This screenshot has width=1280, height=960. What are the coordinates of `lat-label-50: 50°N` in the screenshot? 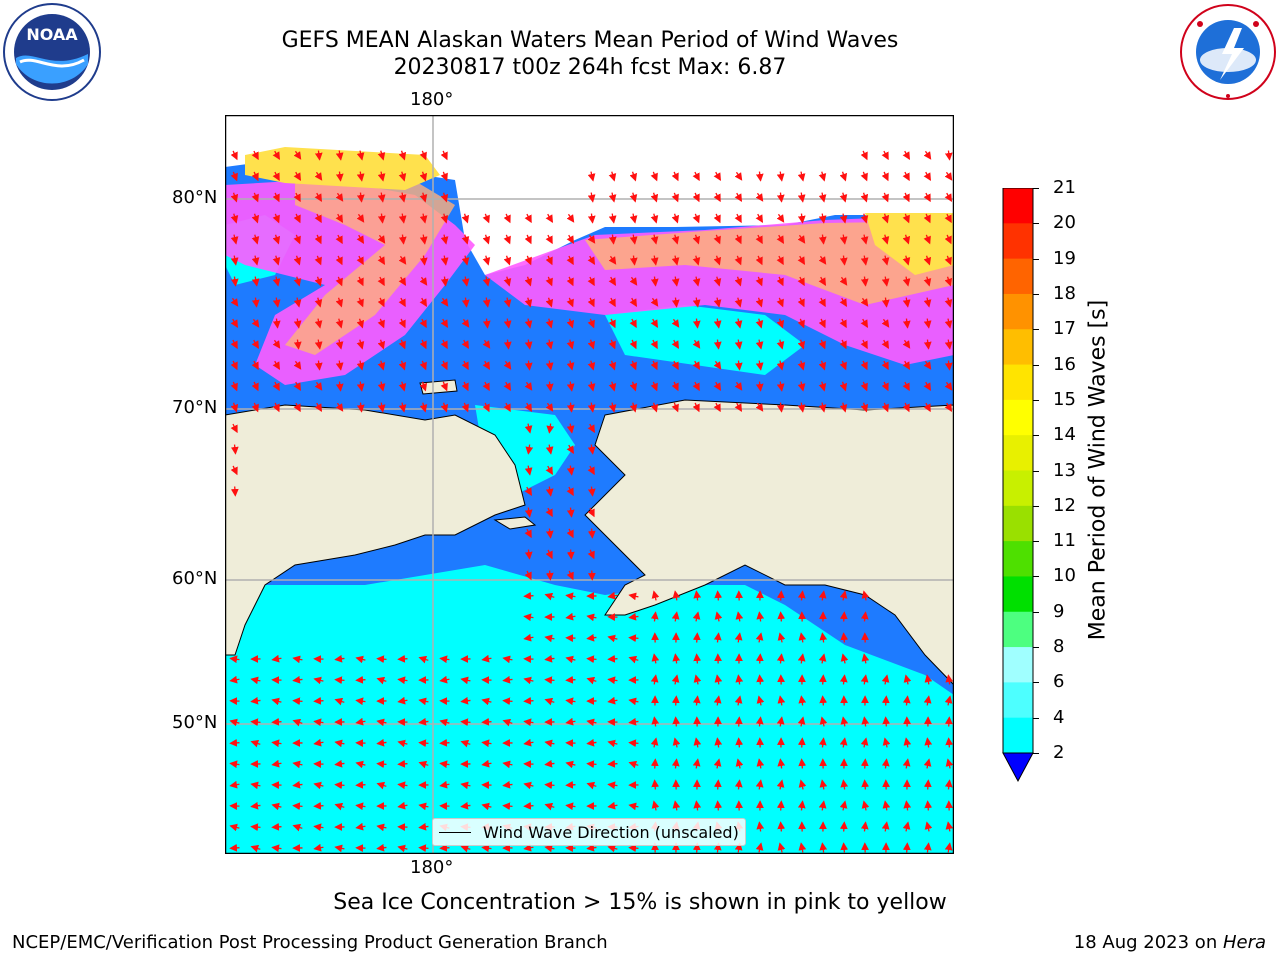 It's located at (195, 722).